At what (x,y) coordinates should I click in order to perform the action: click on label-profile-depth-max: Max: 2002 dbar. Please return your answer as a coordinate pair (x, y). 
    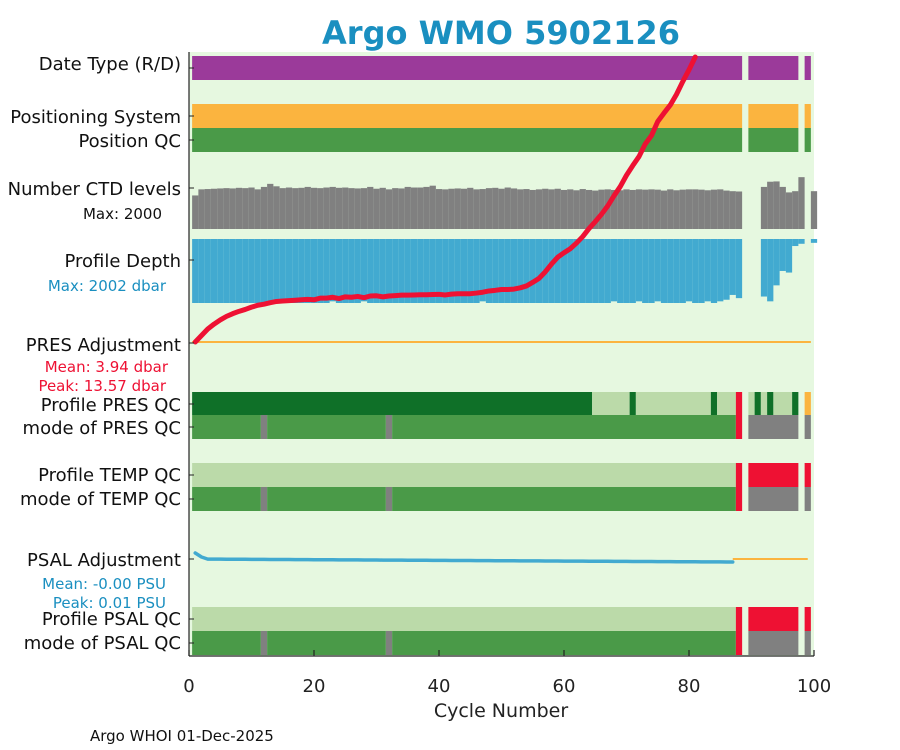
    Looking at the image, I should click on (107, 286).